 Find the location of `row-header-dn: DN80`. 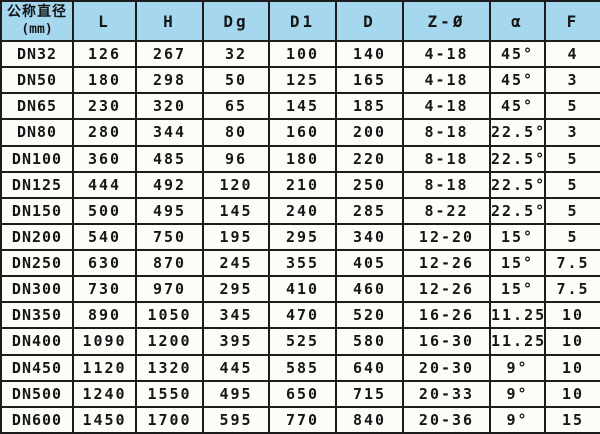

row-header-dn: DN80 is located at coordinates (37, 132).